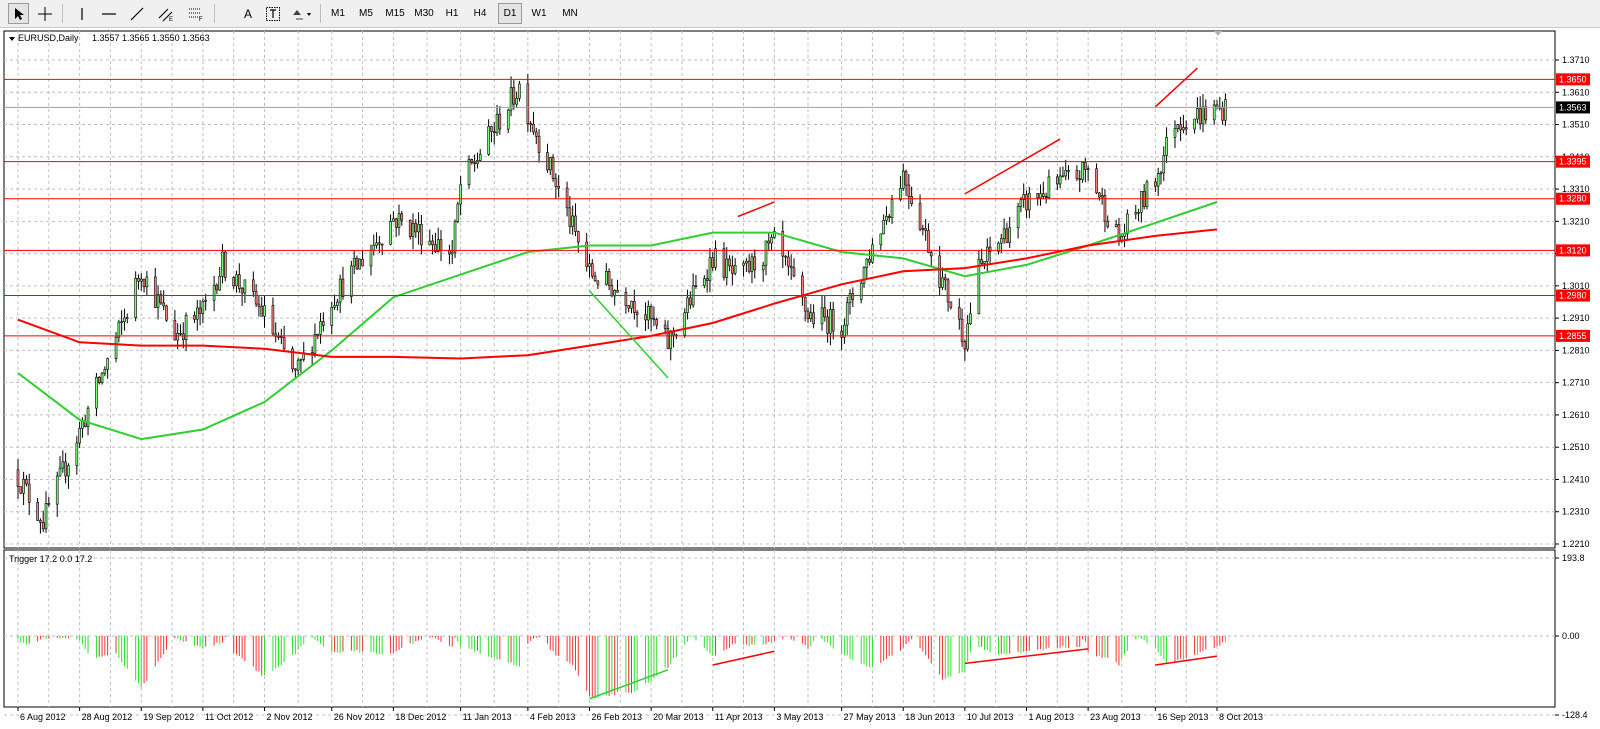 The width and height of the screenshot is (1600, 729). What do you see at coordinates (366, 13) in the screenshot?
I see `timeframe-m5-button: M5` at bounding box center [366, 13].